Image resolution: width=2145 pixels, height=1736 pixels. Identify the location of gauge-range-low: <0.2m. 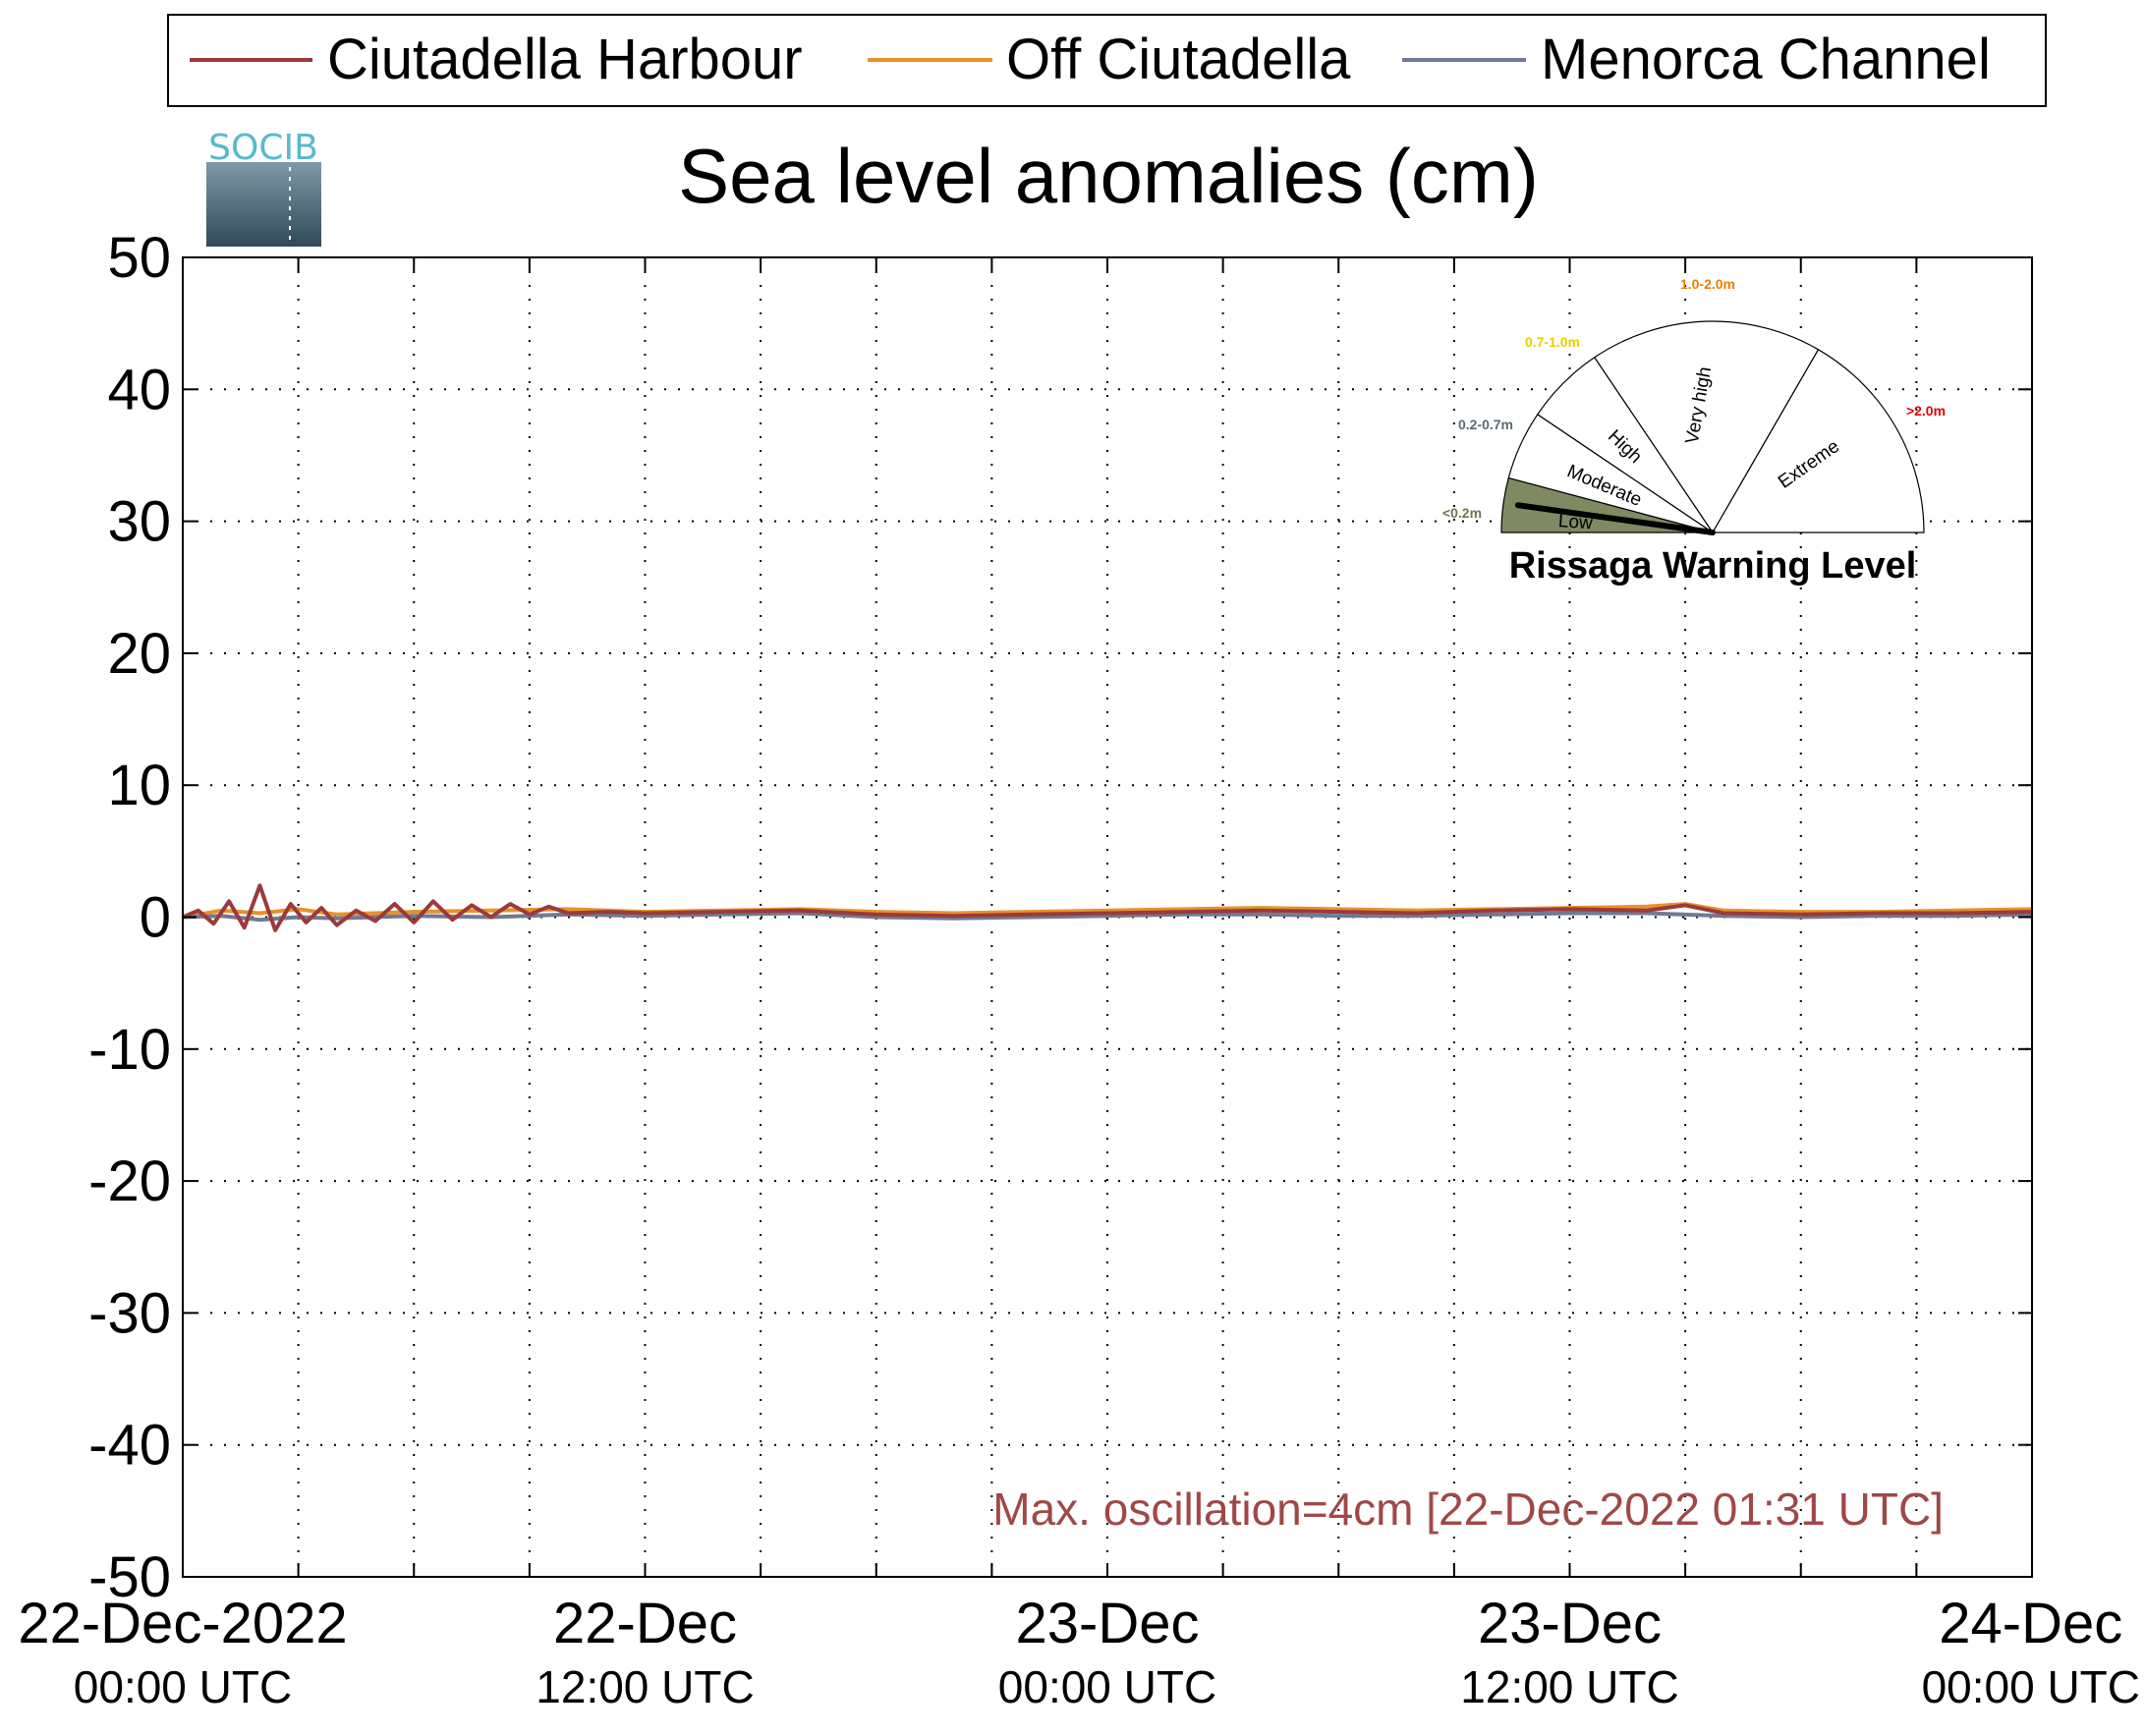
(1462, 513).